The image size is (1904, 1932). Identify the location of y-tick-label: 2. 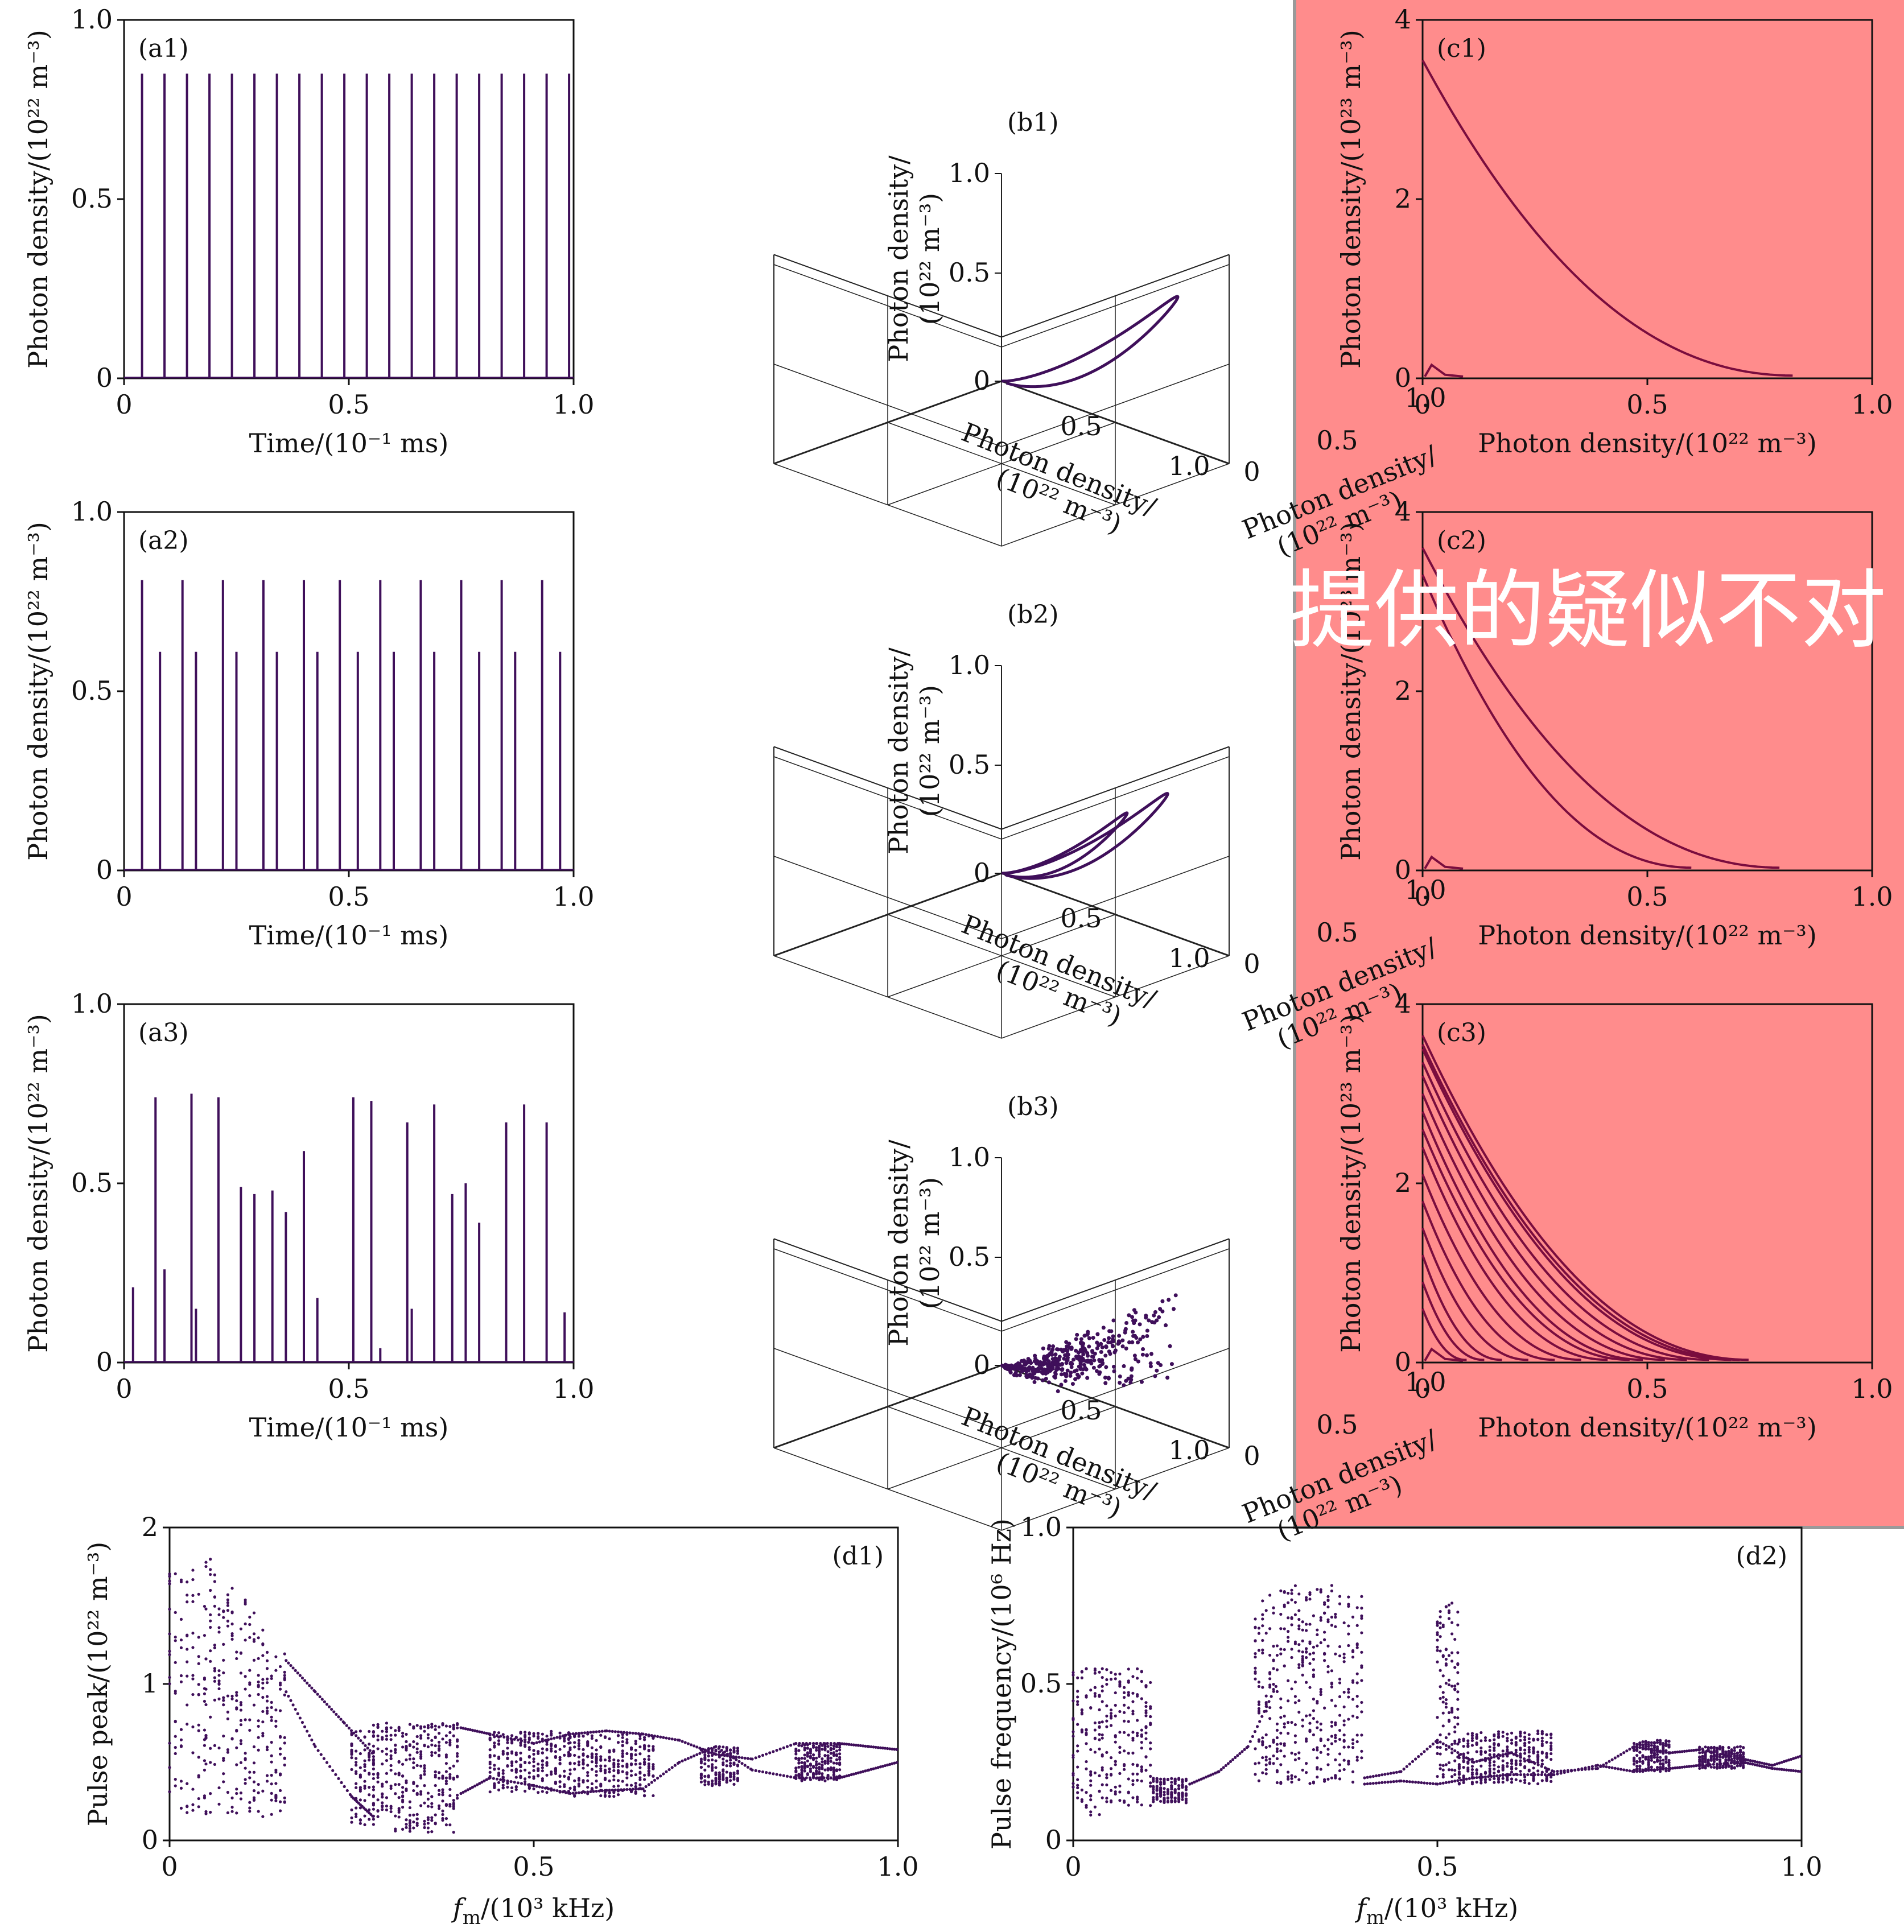
(1403, 199).